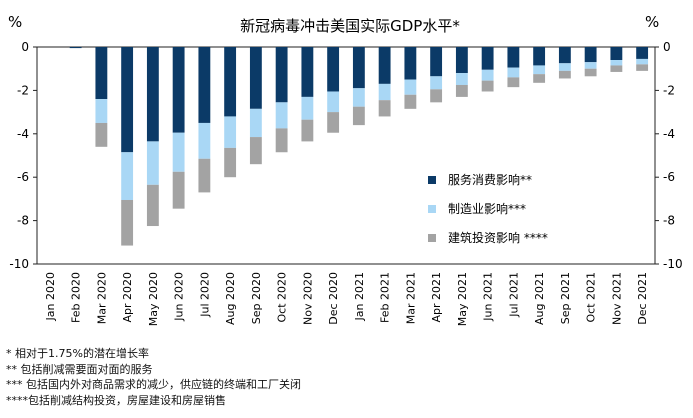  What do you see at coordinates (153, 384) in the screenshot?
I see `footnote-3: *** 包括国内外对商品需求的减少，供应链的终端和工厂关闭` at bounding box center [153, 384].